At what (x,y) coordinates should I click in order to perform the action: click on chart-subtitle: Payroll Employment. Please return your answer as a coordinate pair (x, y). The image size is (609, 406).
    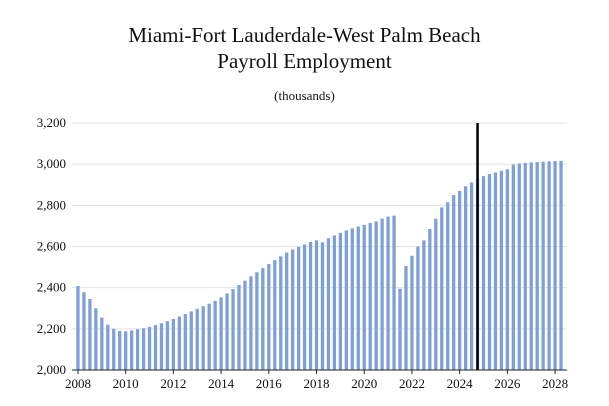
    Looking at the image, I should click on (304, 61).